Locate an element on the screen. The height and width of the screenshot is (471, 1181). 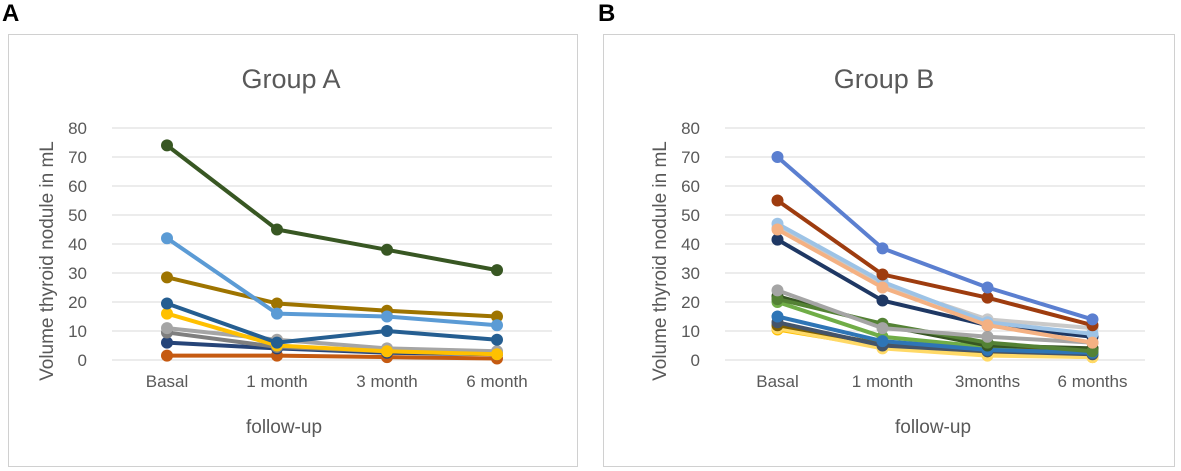
x-tick-label: 6 month is located at coordinates (496, 381).